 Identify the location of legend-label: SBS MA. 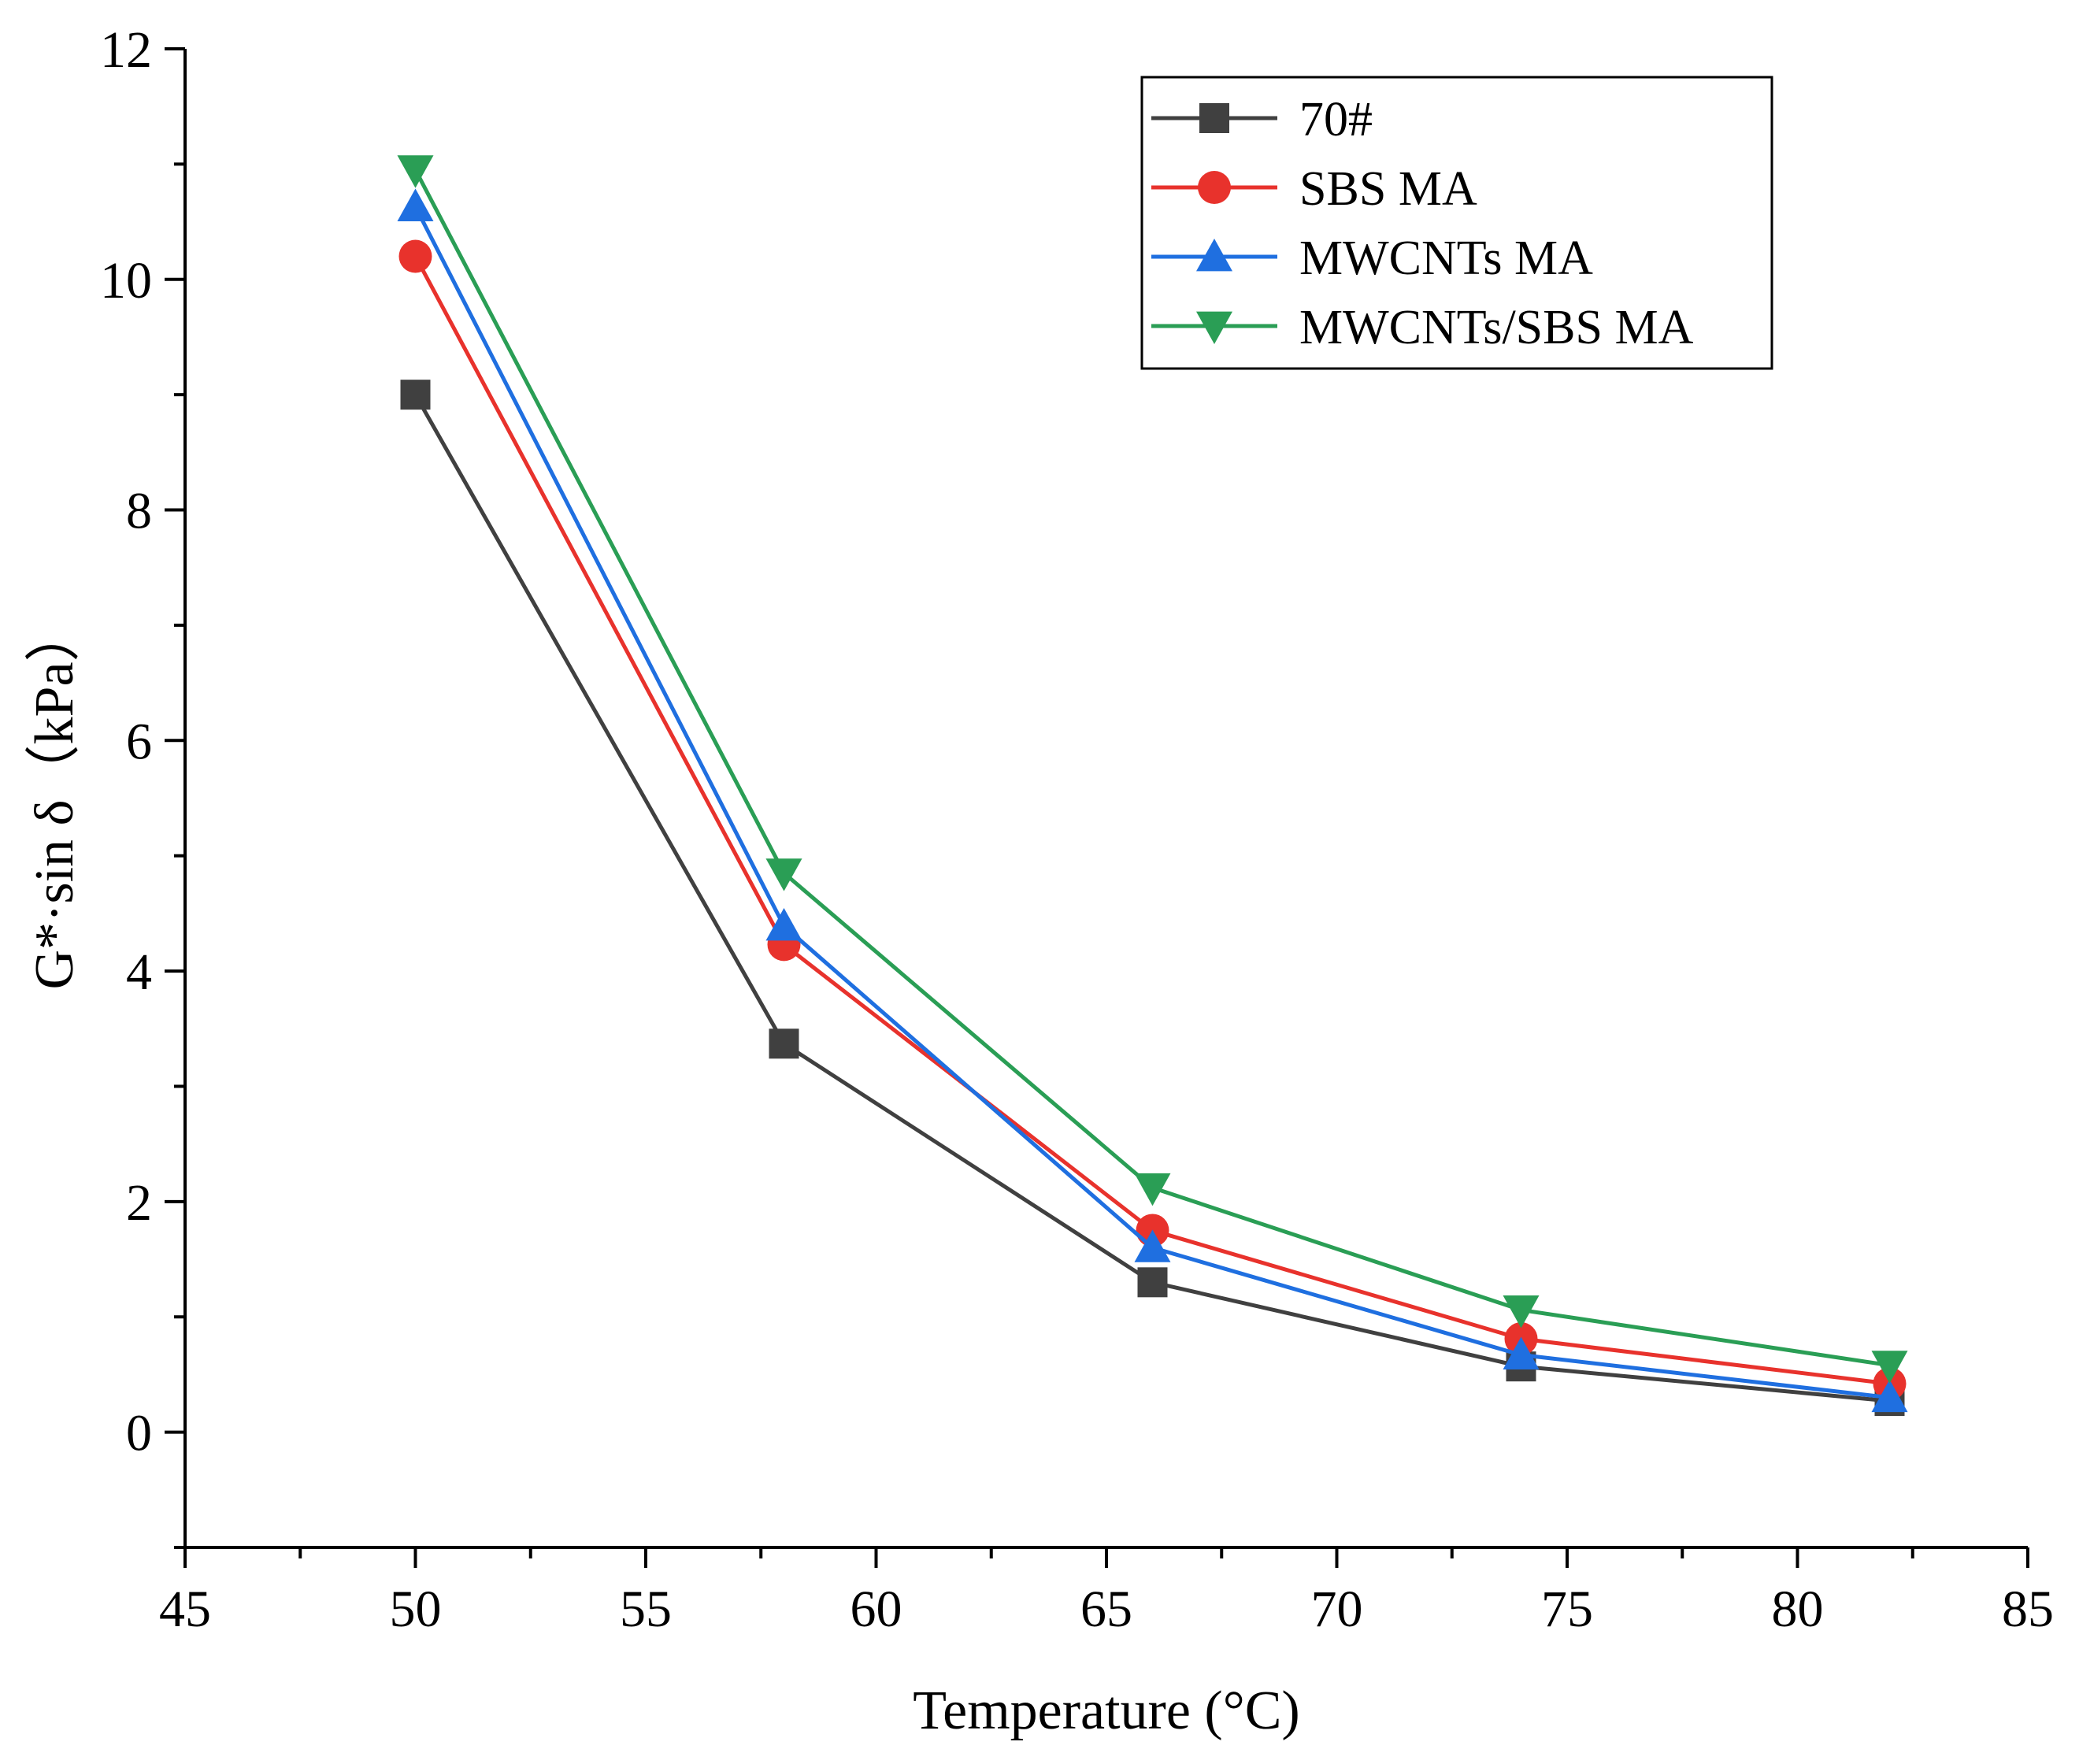
(1388, 189).